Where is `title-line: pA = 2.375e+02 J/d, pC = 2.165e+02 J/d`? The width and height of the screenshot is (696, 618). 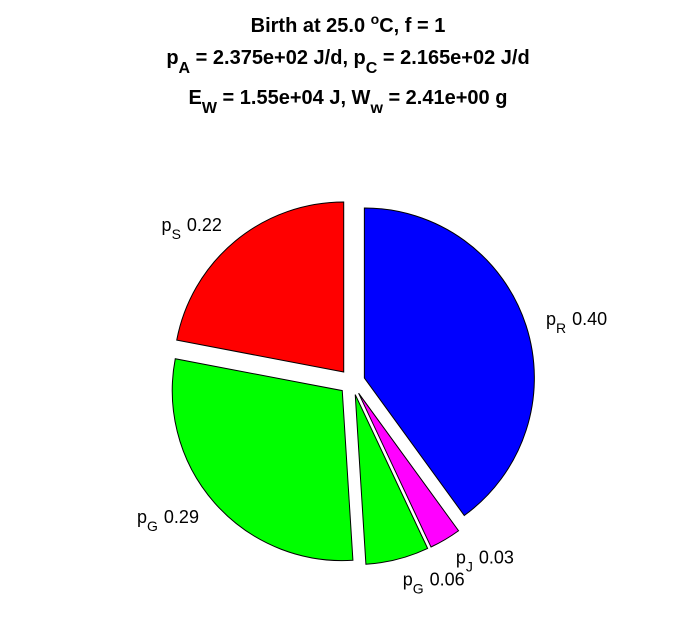 title-line: pA = 2.375e+02 J/d, pC = 2.165e+02 J/d is located at coordinates (347, 62).